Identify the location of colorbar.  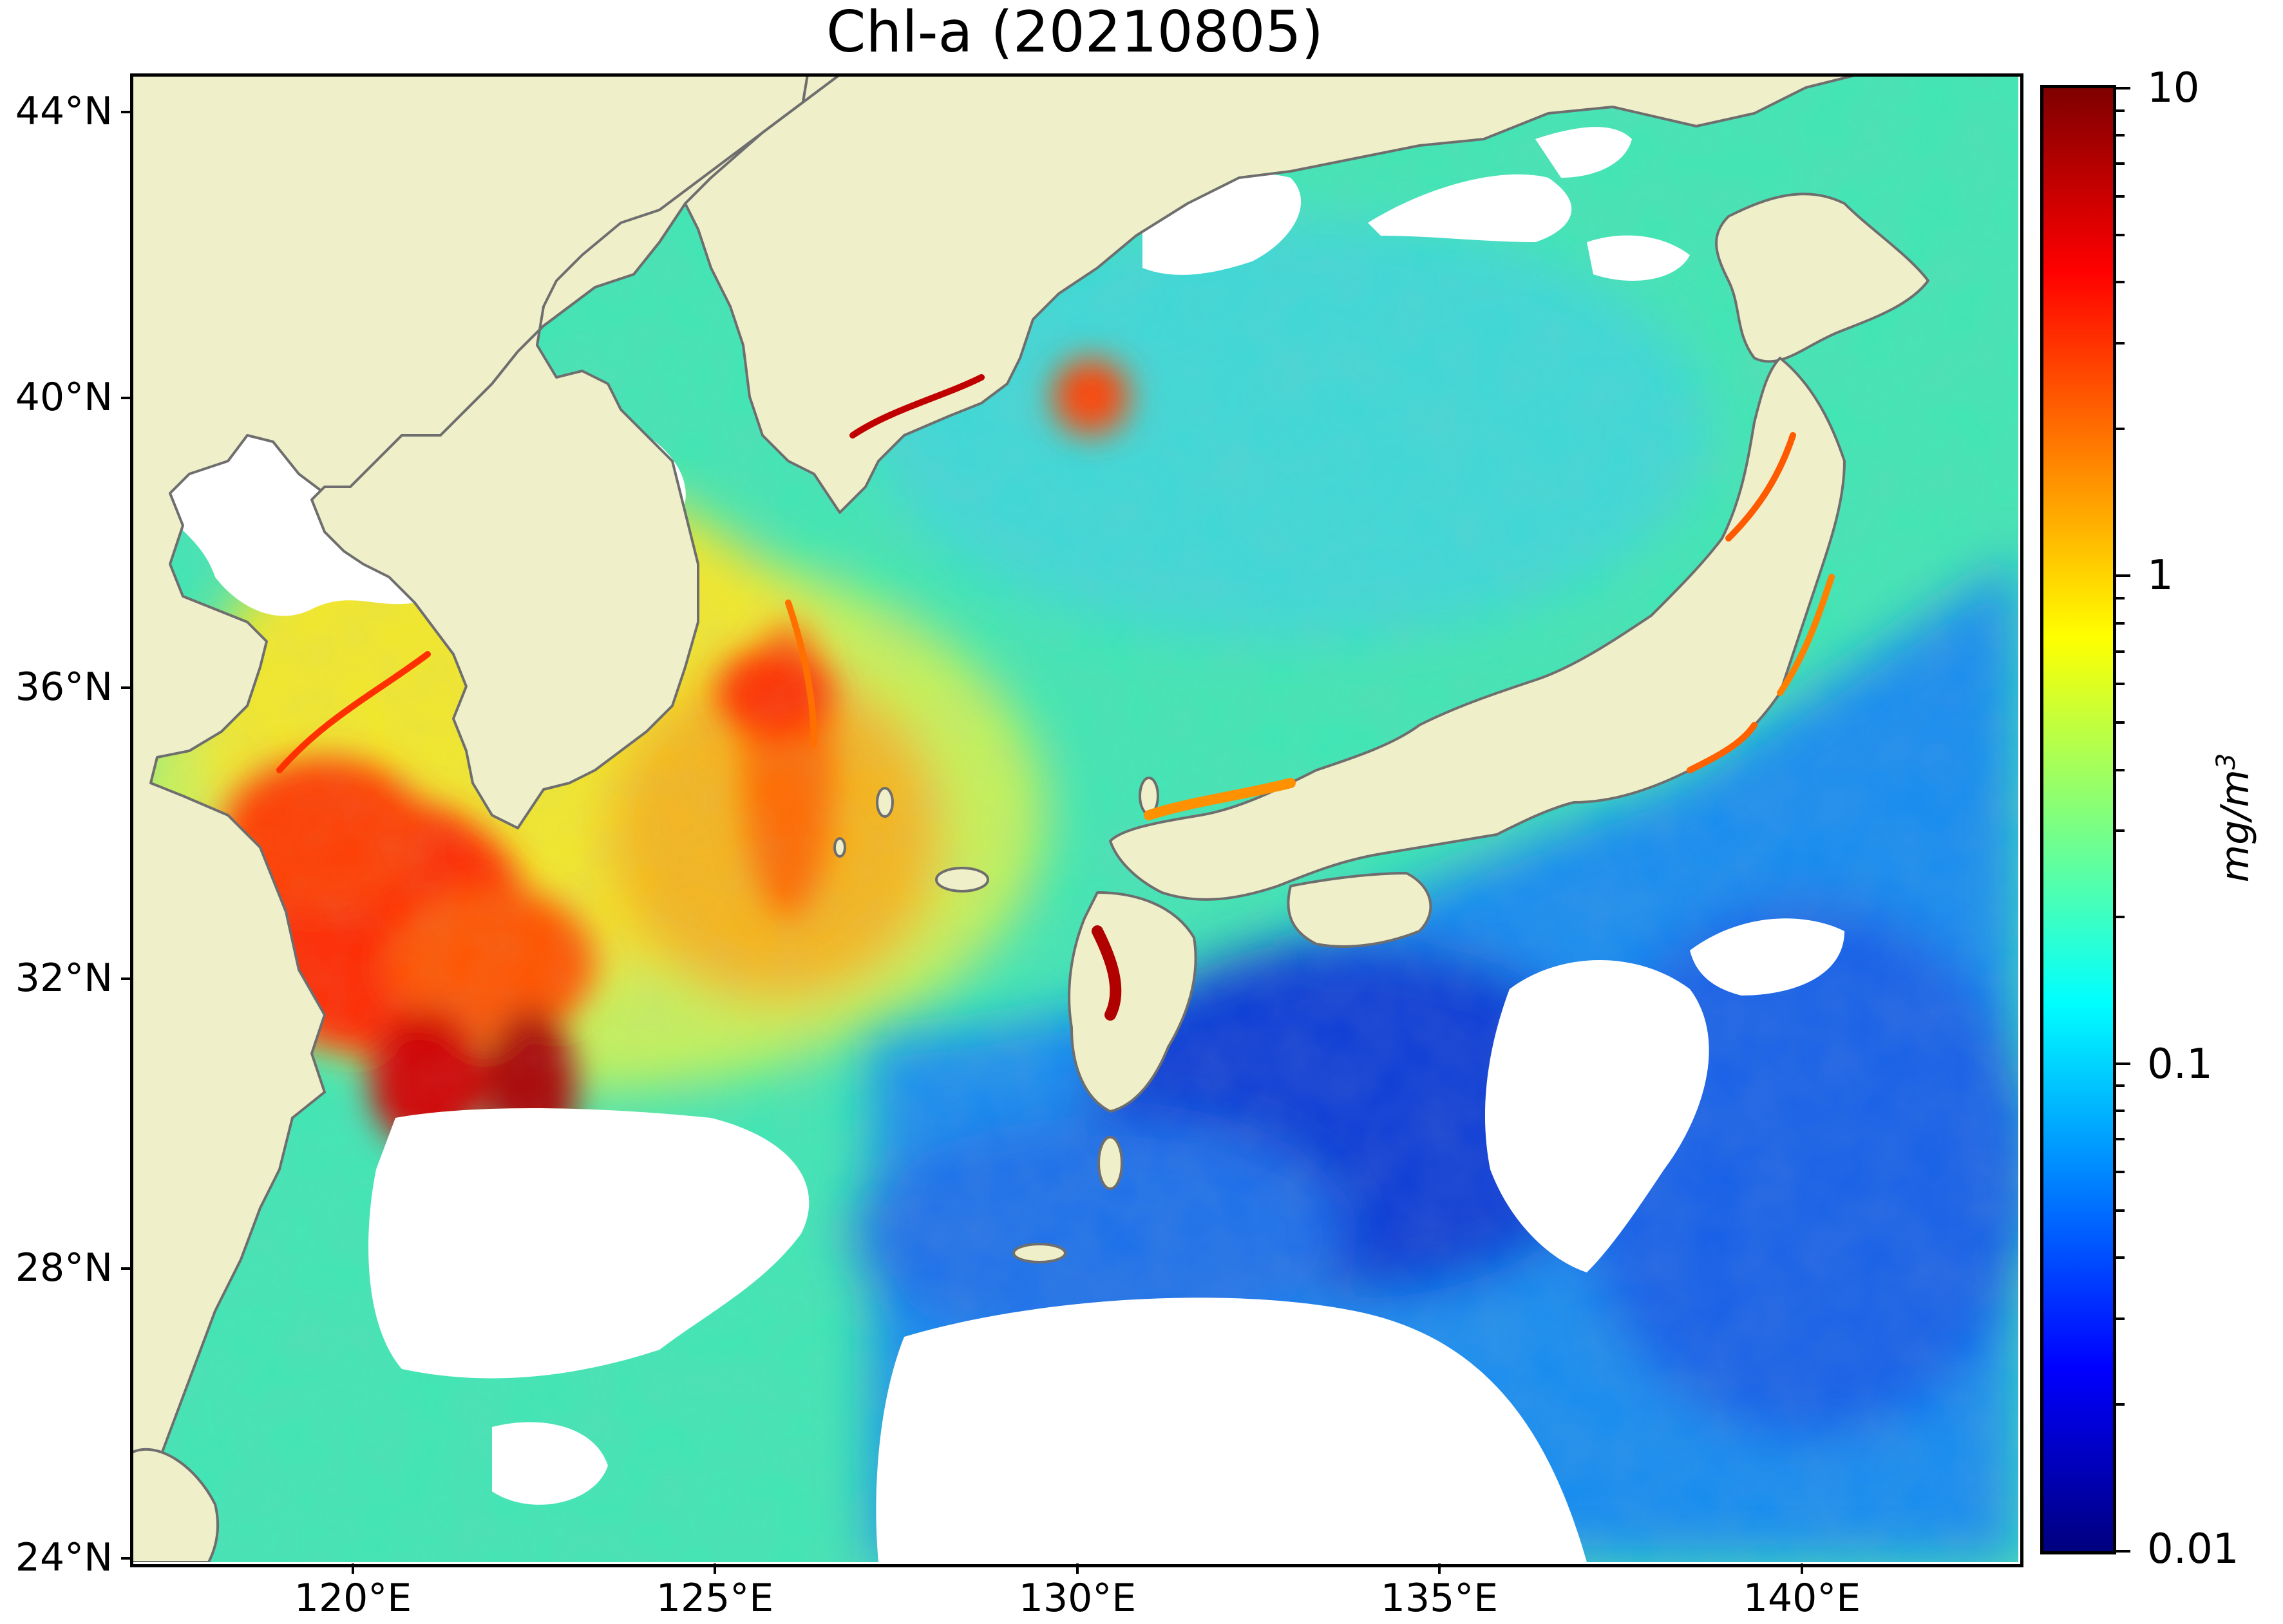
(2078, 820).